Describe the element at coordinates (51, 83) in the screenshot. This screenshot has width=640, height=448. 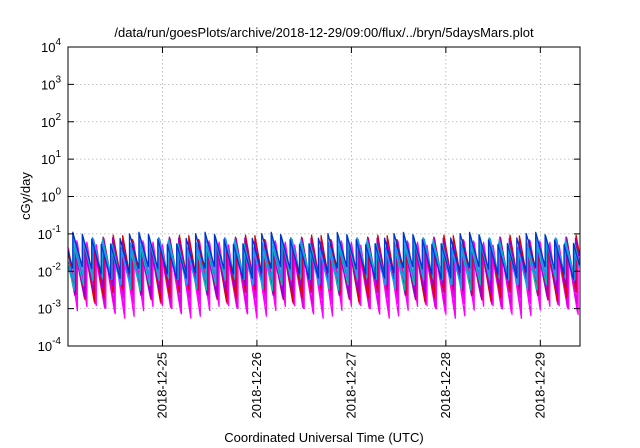
I see `y-tick-label: 10³` at that location.